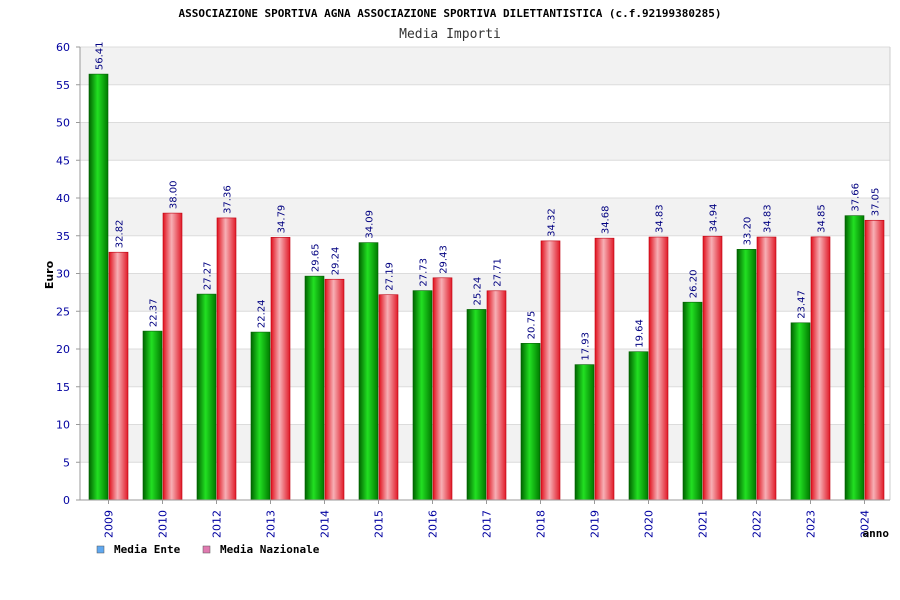 The width and height of the screenshot is (900, 600). What do you see at coordinates (100, 549) in the screenshot?
I see `legend-swatch-ente` at bounding box center [100, 549].